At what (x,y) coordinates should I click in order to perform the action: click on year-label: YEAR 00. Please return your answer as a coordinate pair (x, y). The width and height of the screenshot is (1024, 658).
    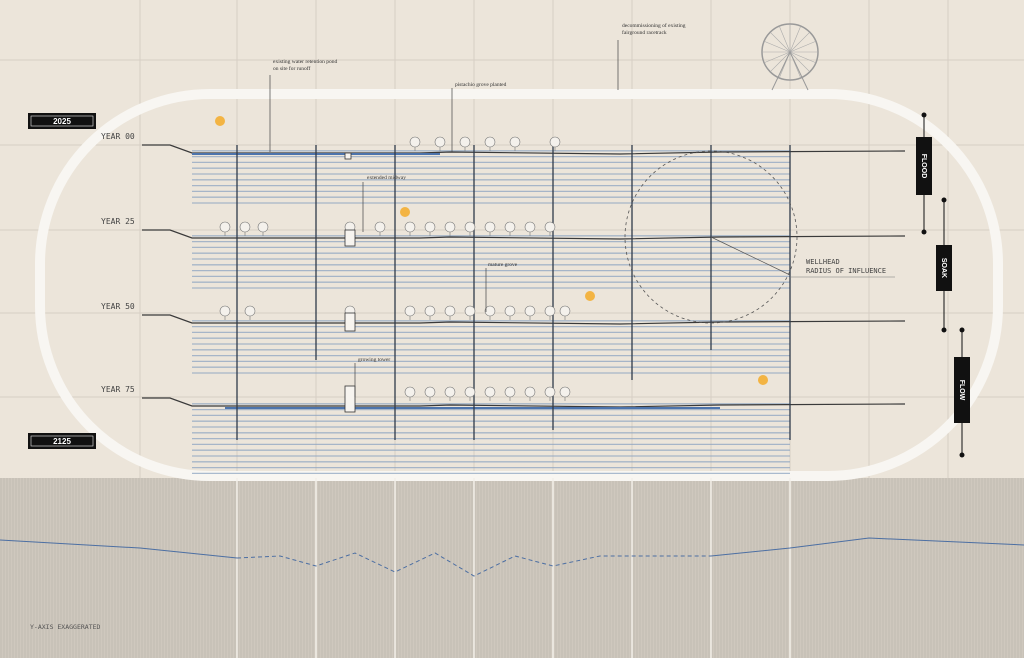
    Looking at the image, I should click on (118, 136).